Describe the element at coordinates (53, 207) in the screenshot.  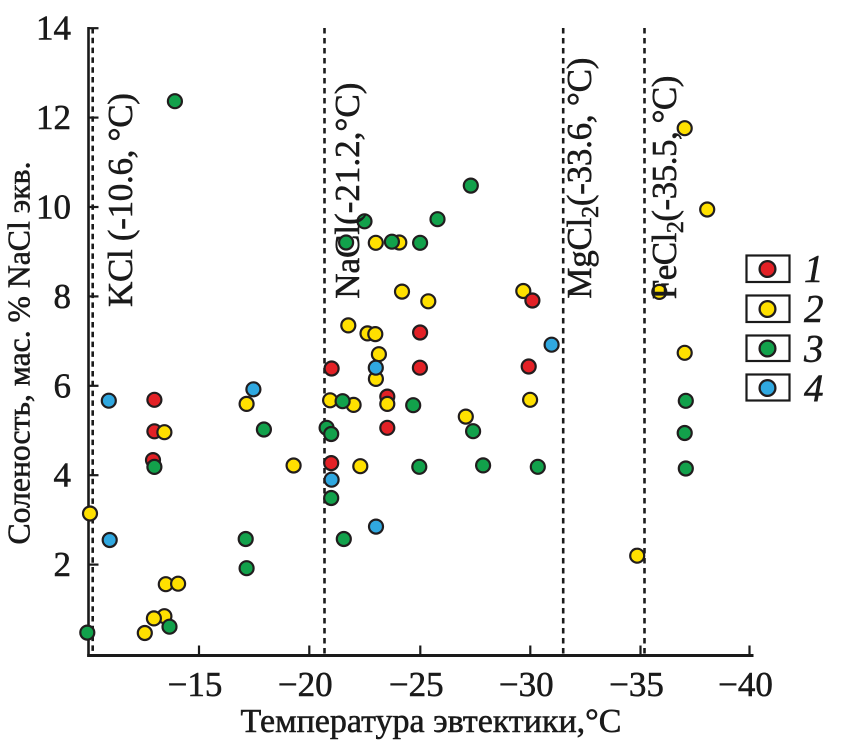
I see `svg-text: 10` at that location.